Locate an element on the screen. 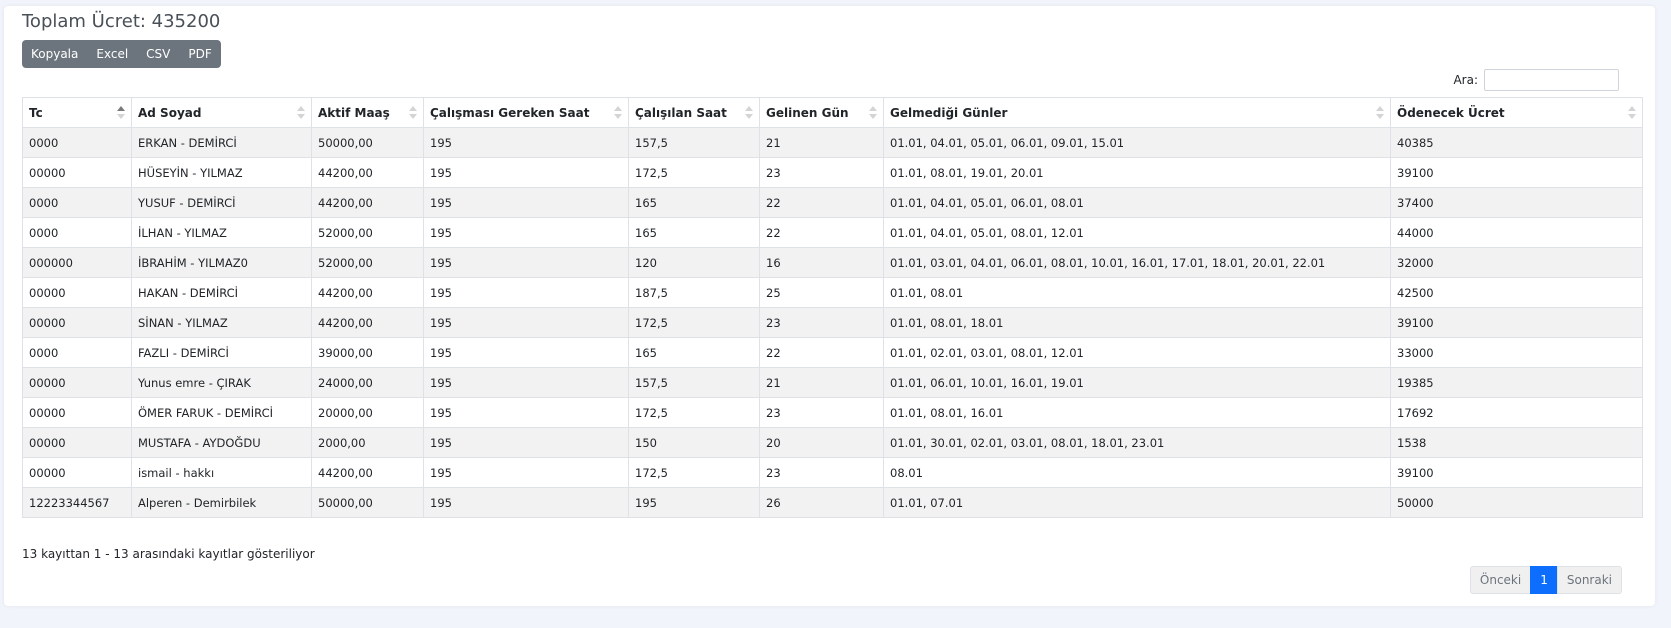  cell-name: HAKAN - DEMİRCİ is located at coordinates (221, 292).